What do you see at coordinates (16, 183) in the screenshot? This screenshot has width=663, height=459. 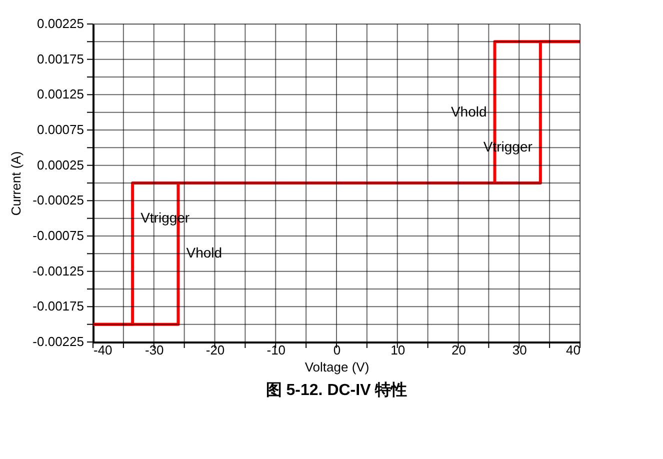 I see `y-axis-title: Current (A)` at bounding box center [16, 183].